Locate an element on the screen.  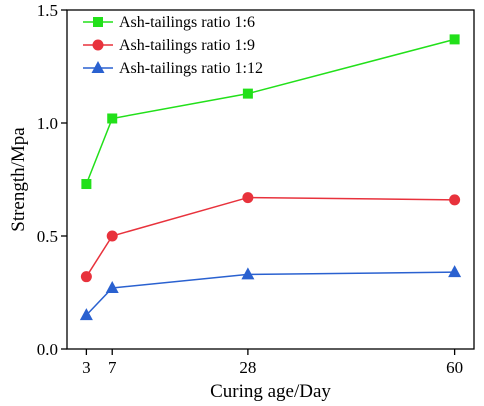
y-tick-label: 0.0 is located at coordinates (47, 349).